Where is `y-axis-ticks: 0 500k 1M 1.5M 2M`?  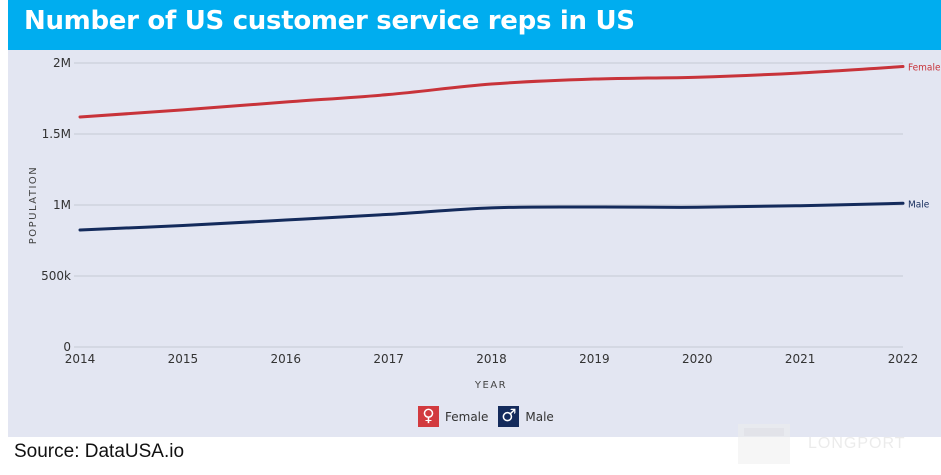
y-axis-ticks: 0 500k 1M 1.5M 2M is located at coordinates (56, 205).